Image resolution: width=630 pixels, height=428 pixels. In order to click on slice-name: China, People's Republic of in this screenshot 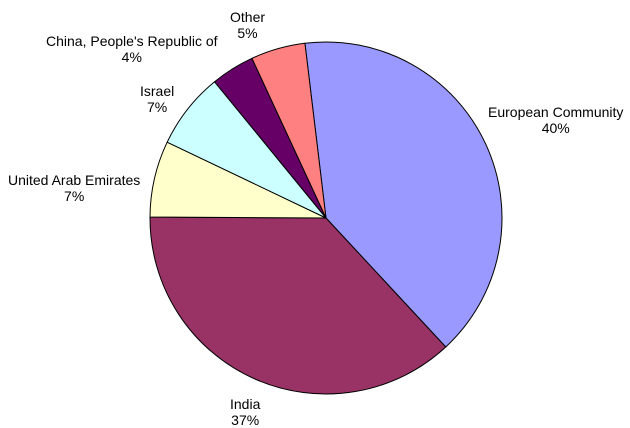, I will do `click(132, 41)`.